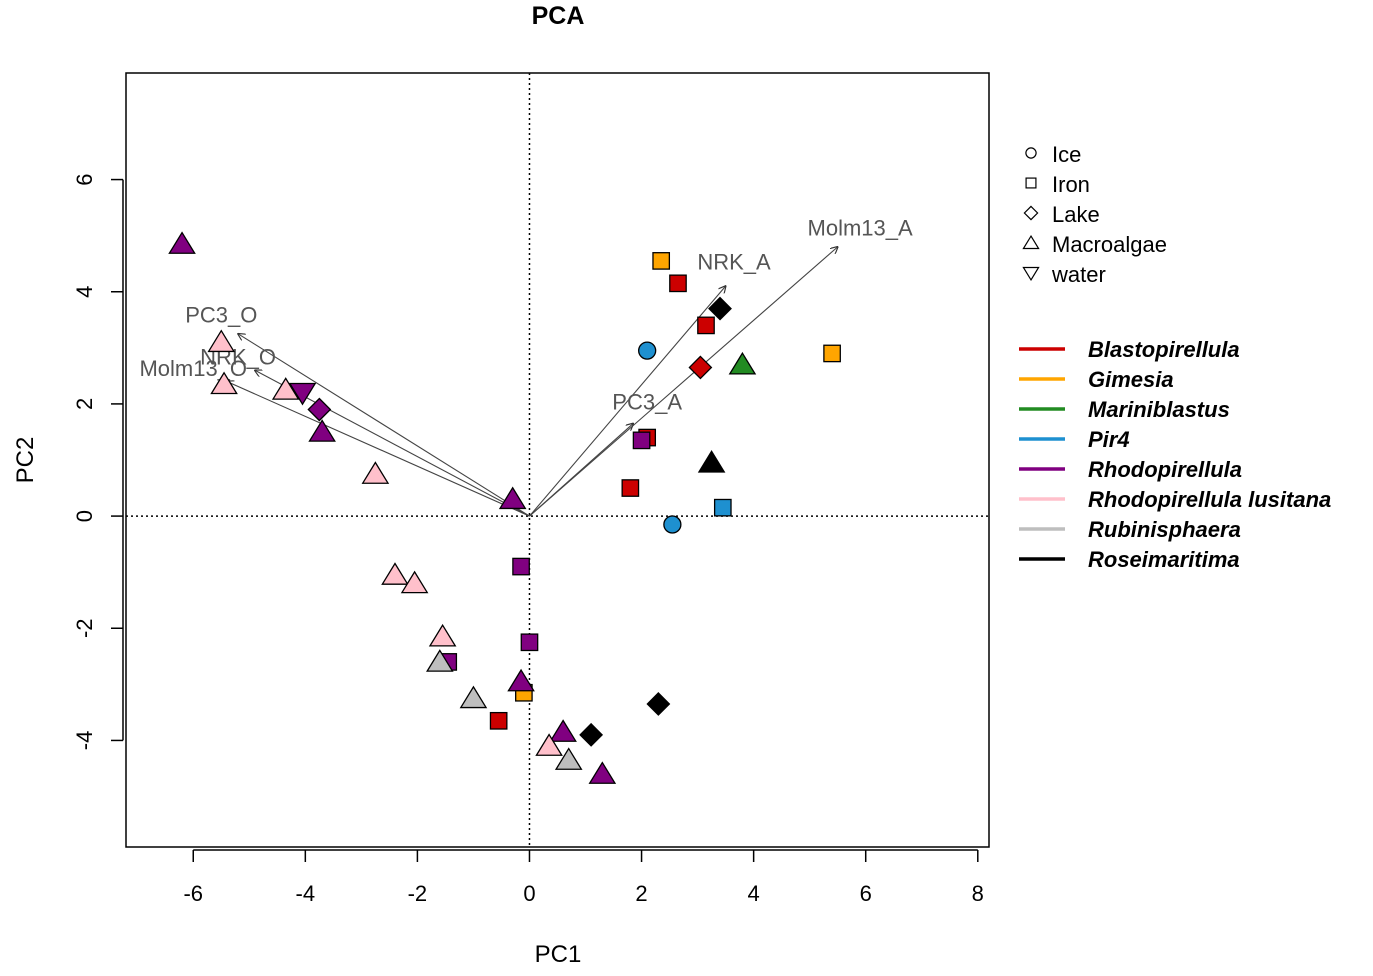 This screenshot has width=1373, height=976. What do you see at coordinates (84, 516) in the screenshot?
I see `y-tick-label: 0` at bounding box center [84, 516].